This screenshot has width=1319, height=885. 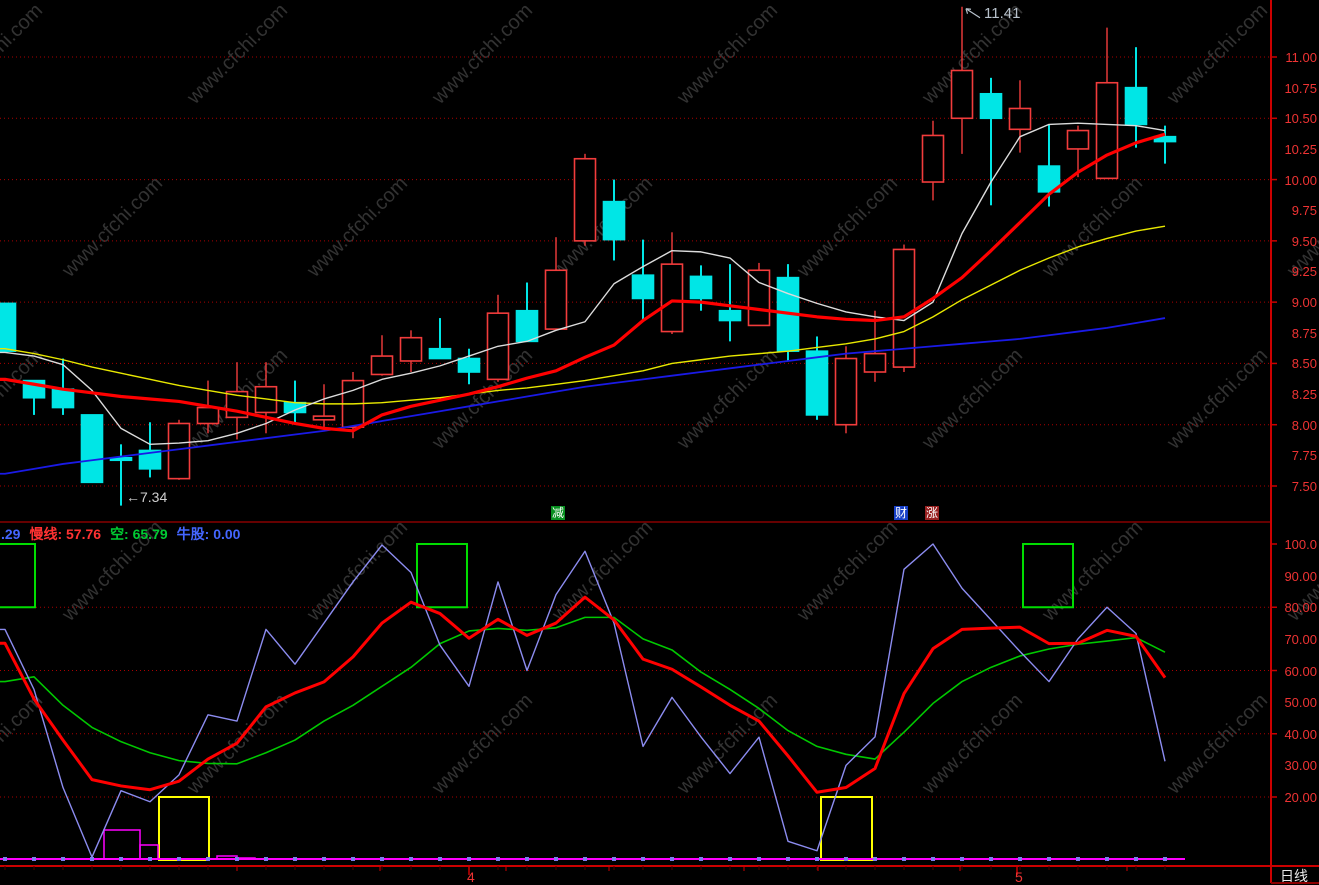 I want to click on indicator-fast-value: .29, so click(x=11, y=534).